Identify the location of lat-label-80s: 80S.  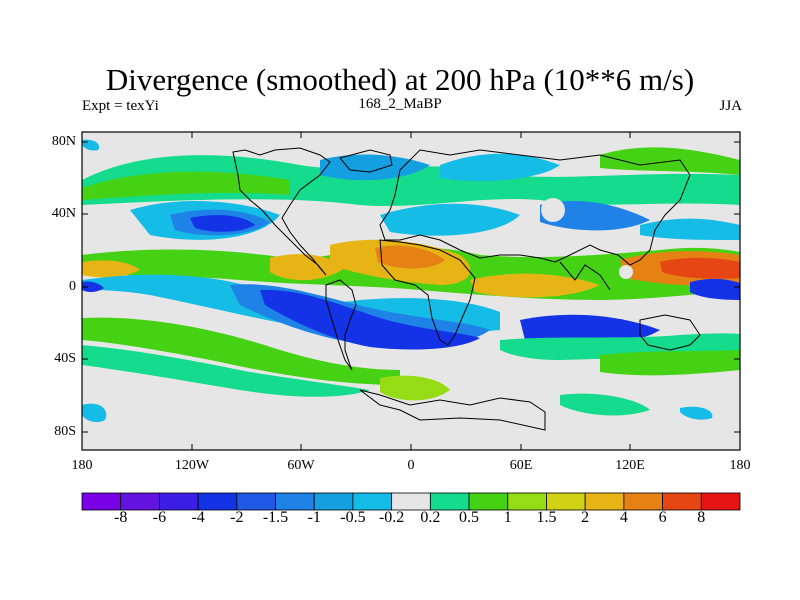
(65, 431).